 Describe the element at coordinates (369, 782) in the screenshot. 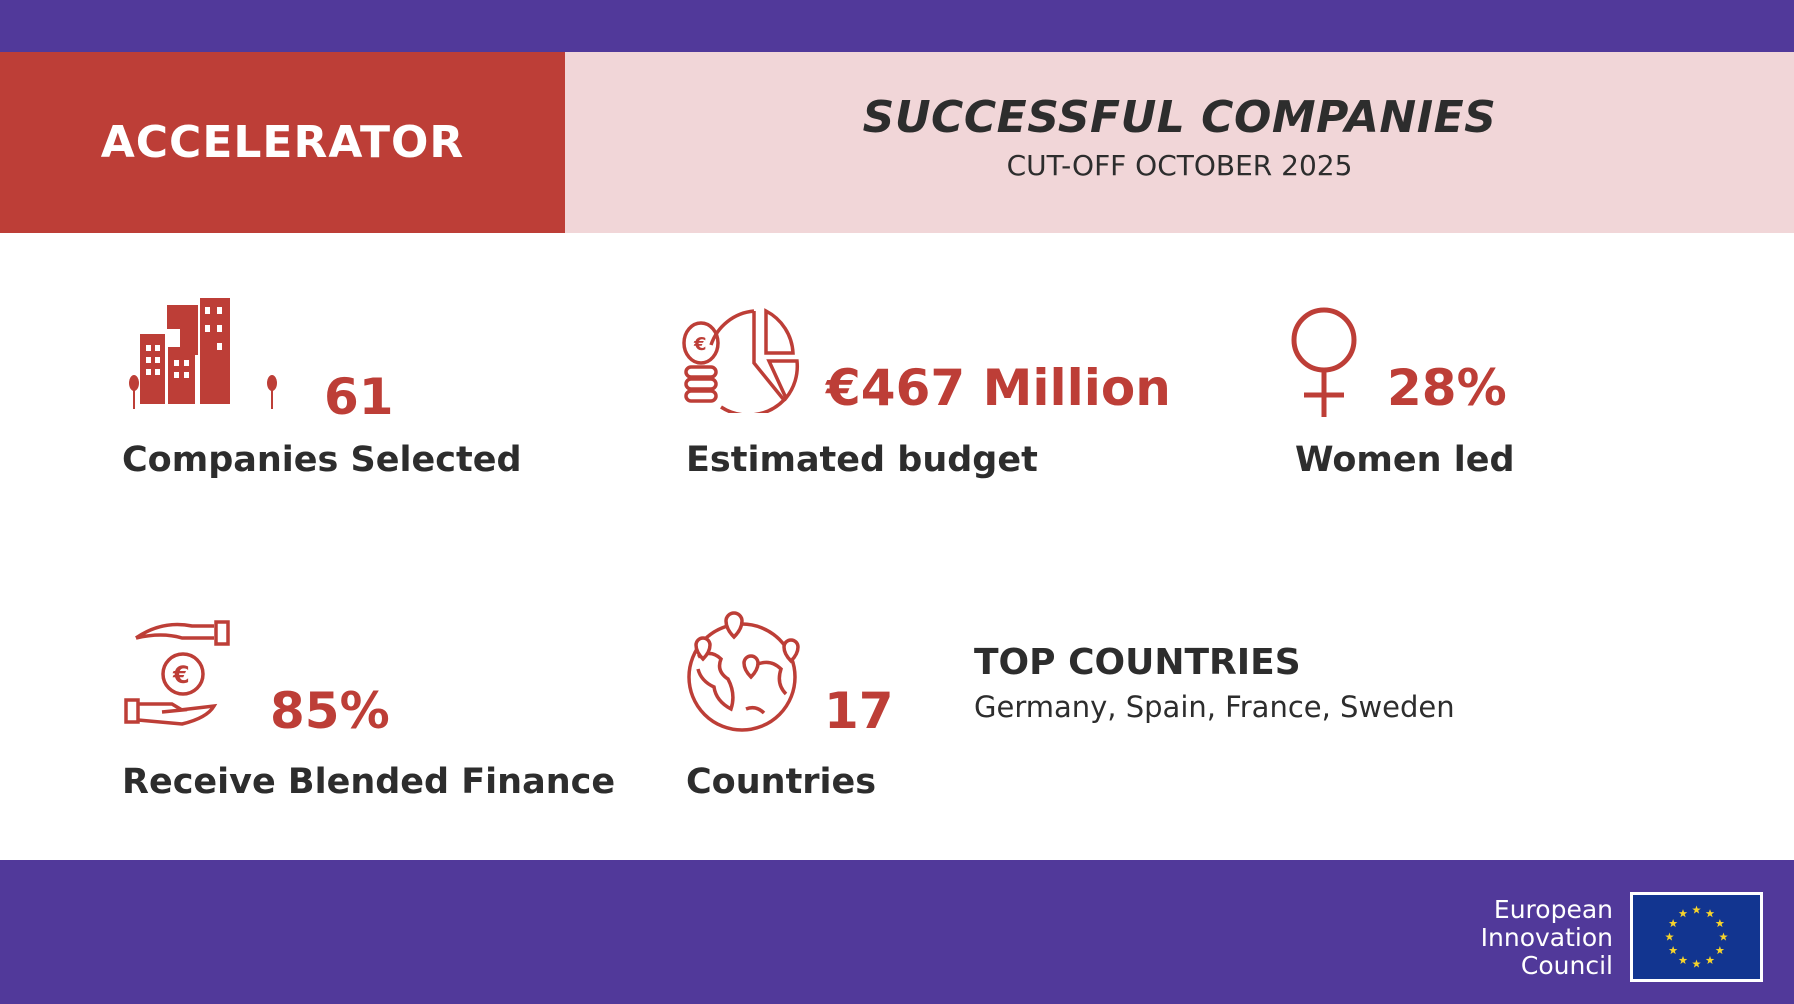

I see `blended-finance-label: Receive Blended Finance` at that location.